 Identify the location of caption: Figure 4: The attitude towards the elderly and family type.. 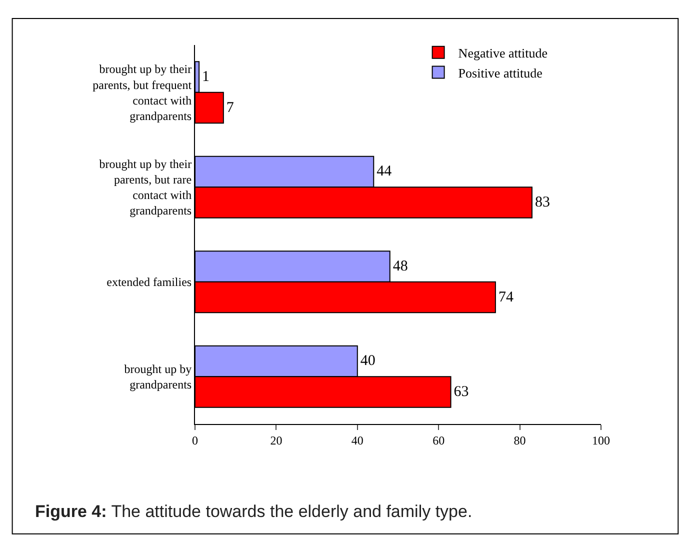
(253, 511).